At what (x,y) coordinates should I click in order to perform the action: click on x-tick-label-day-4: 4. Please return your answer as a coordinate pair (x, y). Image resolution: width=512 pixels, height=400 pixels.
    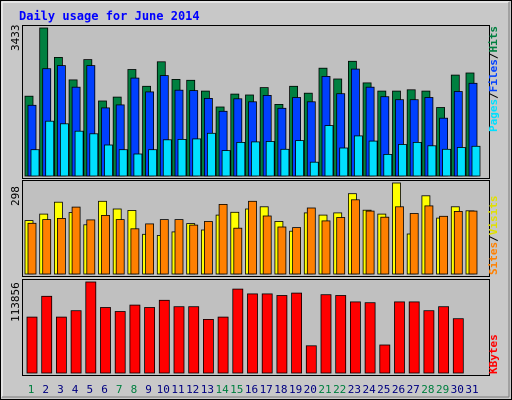
    Looking at the image, I should click on (75, 389).